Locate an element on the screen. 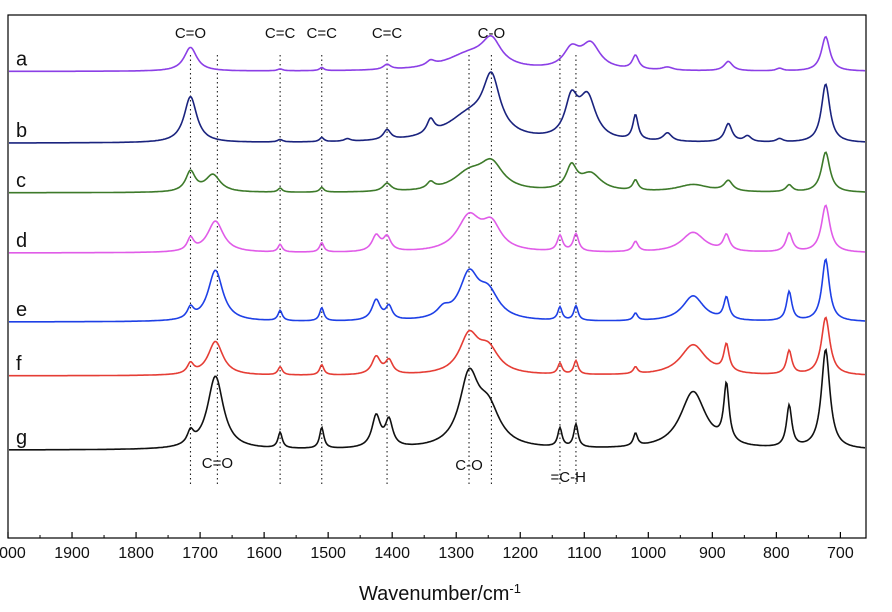 This screenshot has width=892, height=612. x-axis-label-text: Wavenumber/cm is located at coordinates (434, 594).